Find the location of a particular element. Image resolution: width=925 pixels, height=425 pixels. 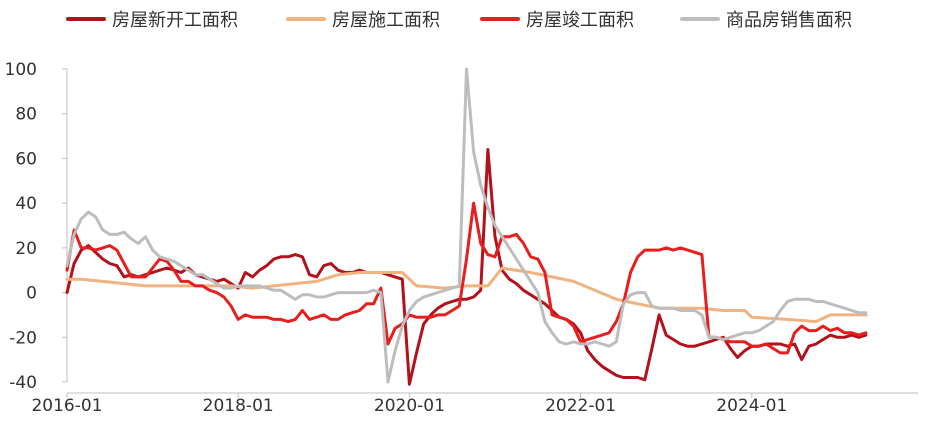

y-tick-label: 0 is located at coordinates (31, 294).